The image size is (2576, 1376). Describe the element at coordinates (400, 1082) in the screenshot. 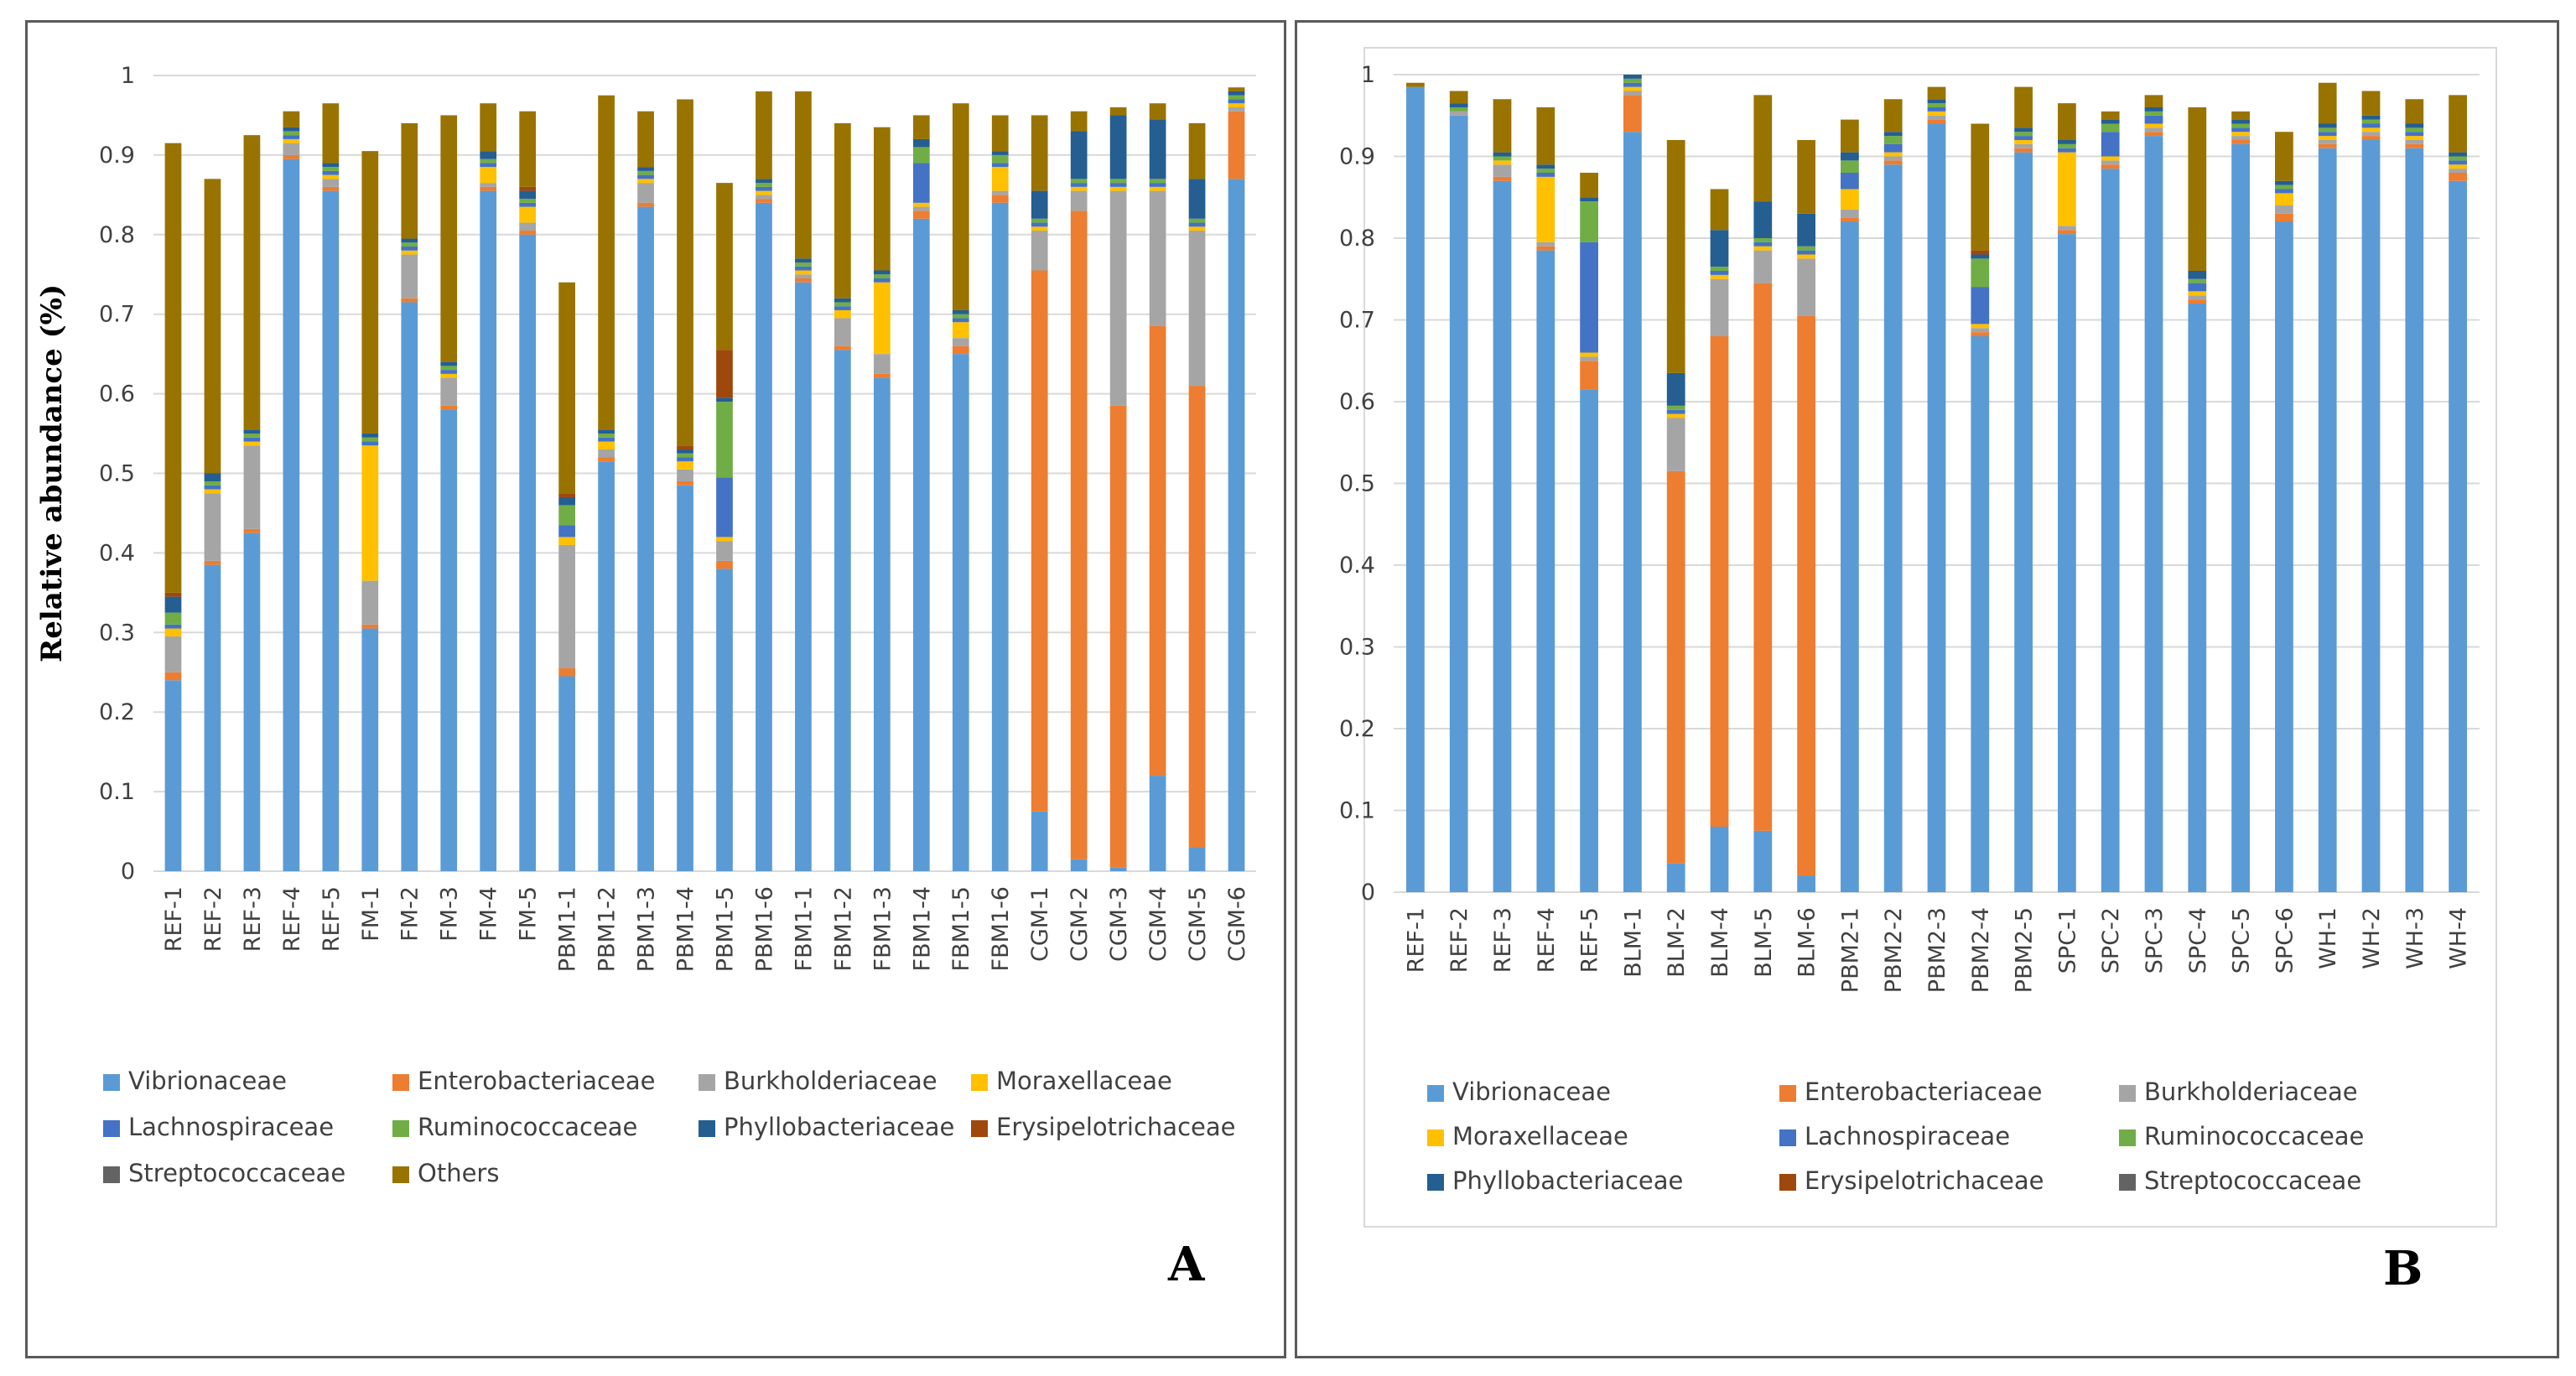

I see `legend-swatch-enterobacteriaceae` at that location.